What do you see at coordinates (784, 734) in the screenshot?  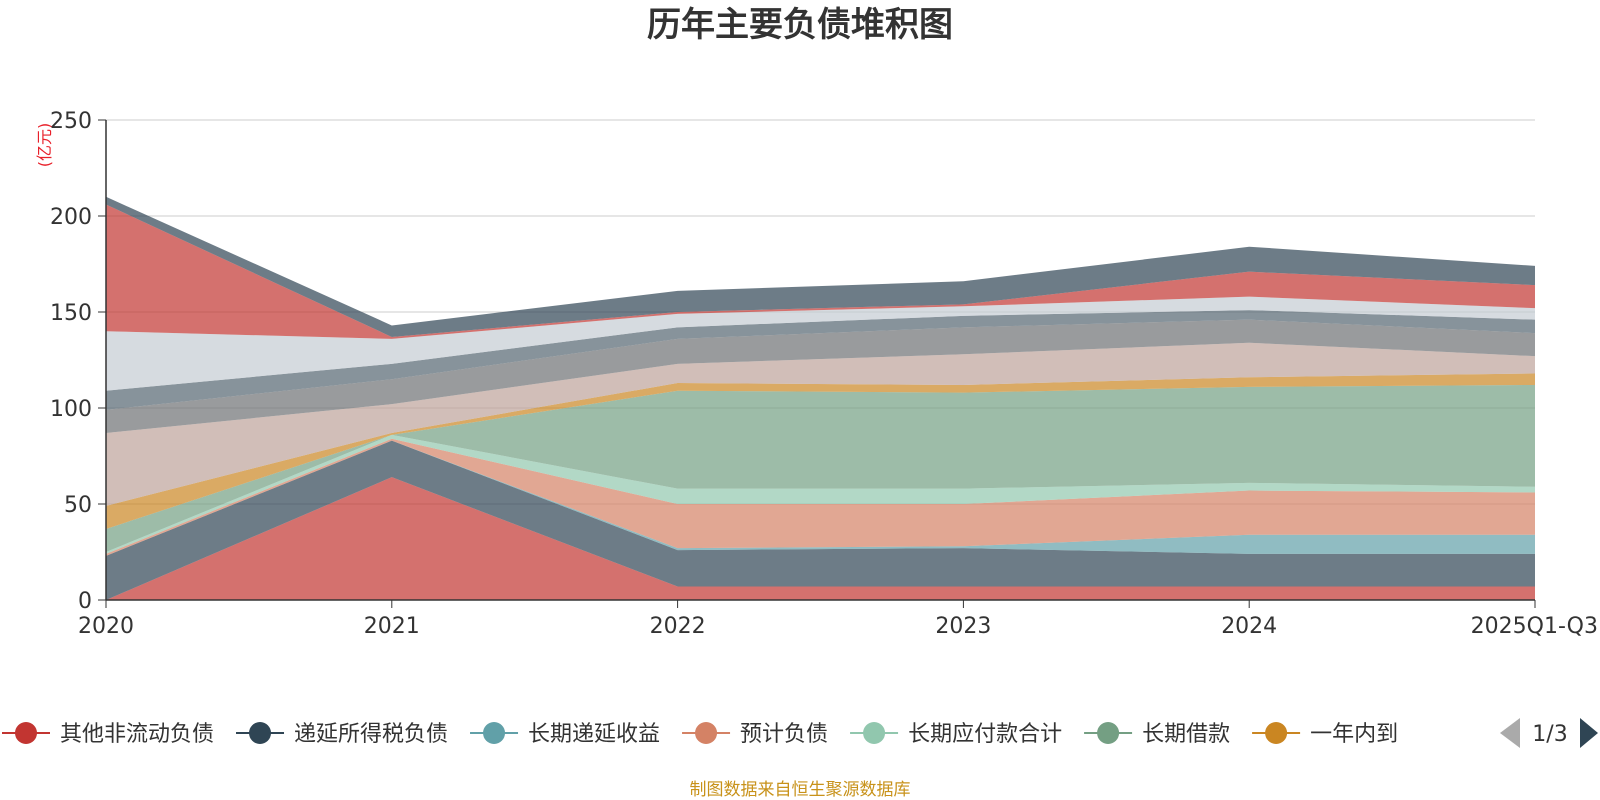 I see `legend-label: 预计负债` at bounding box center [784, 734].